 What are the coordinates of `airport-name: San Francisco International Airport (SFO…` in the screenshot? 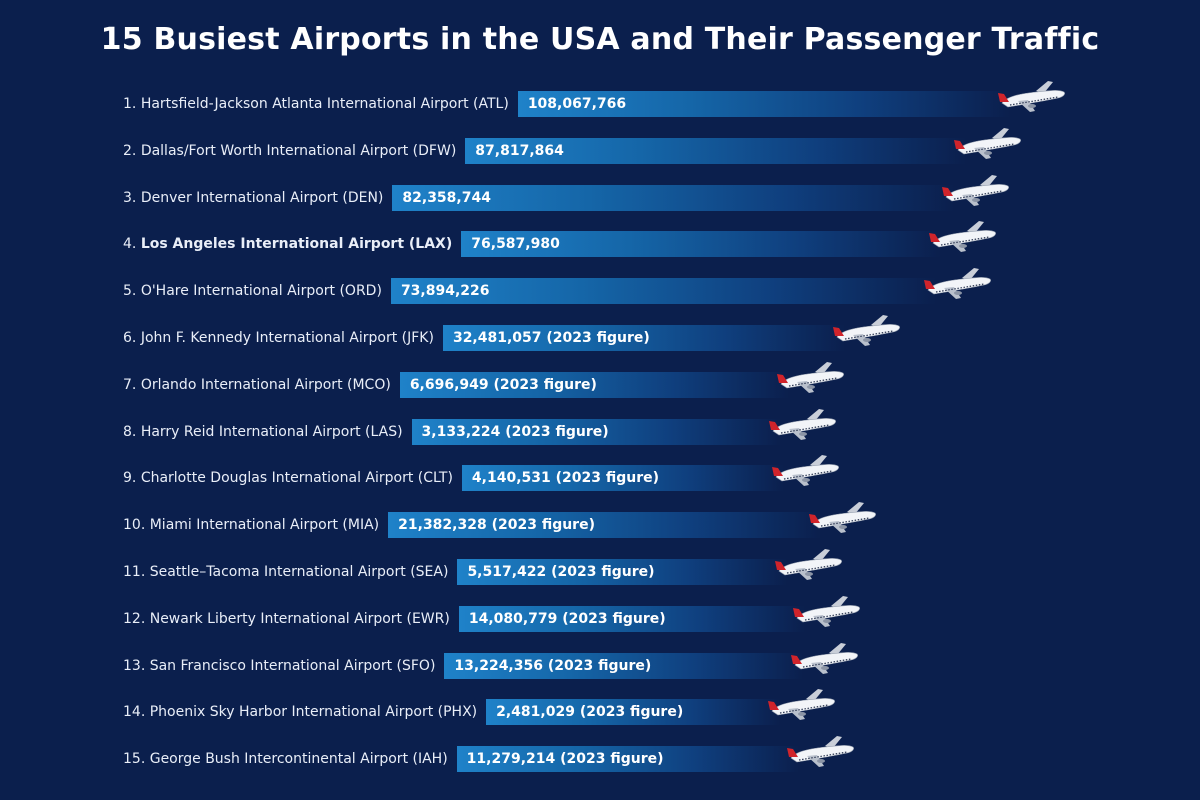 It's located at (292, 665).